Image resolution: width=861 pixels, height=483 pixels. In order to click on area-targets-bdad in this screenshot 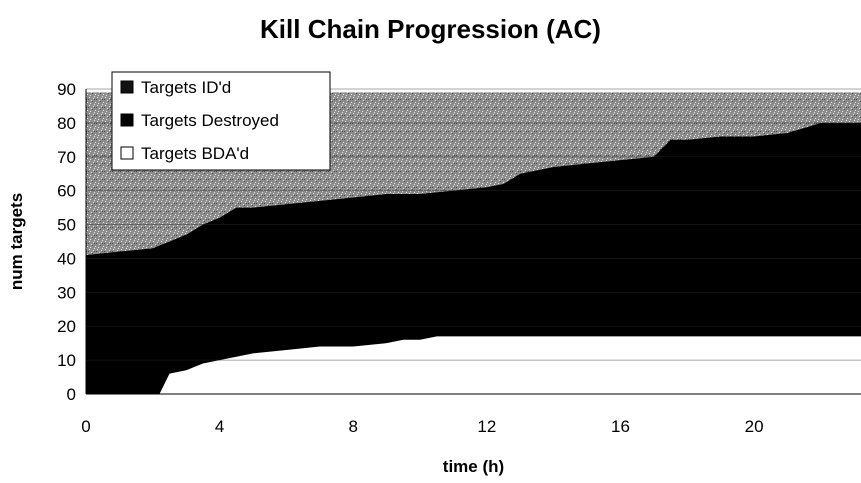, I will do `click(473, 365)`.